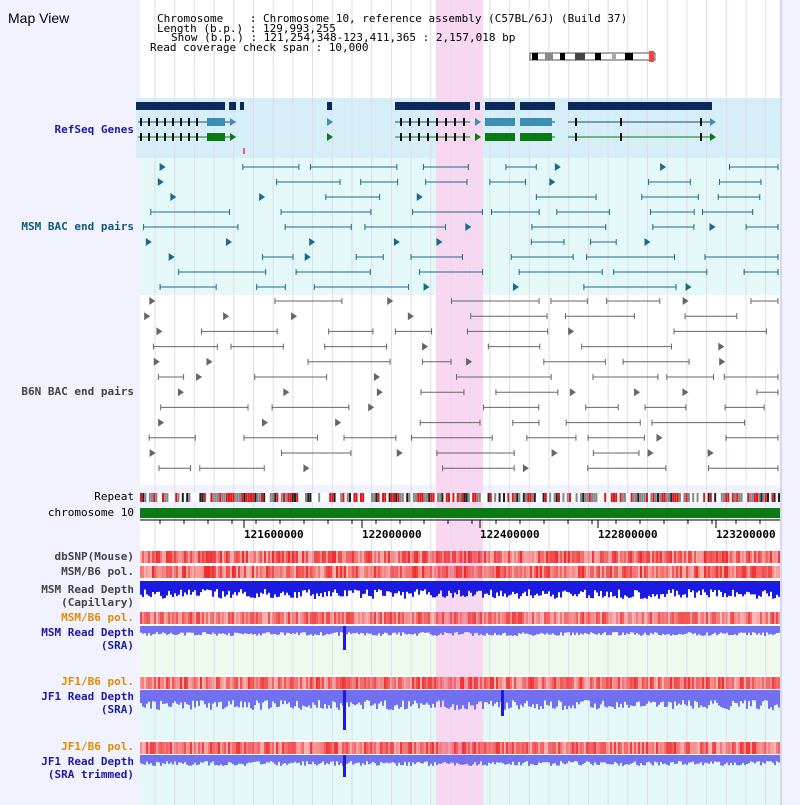 The width and height of the screenshot is (800, 805). I want to click on track-label-msm-b6-pol-2: MSM/B6 pol., so click(97, 617).